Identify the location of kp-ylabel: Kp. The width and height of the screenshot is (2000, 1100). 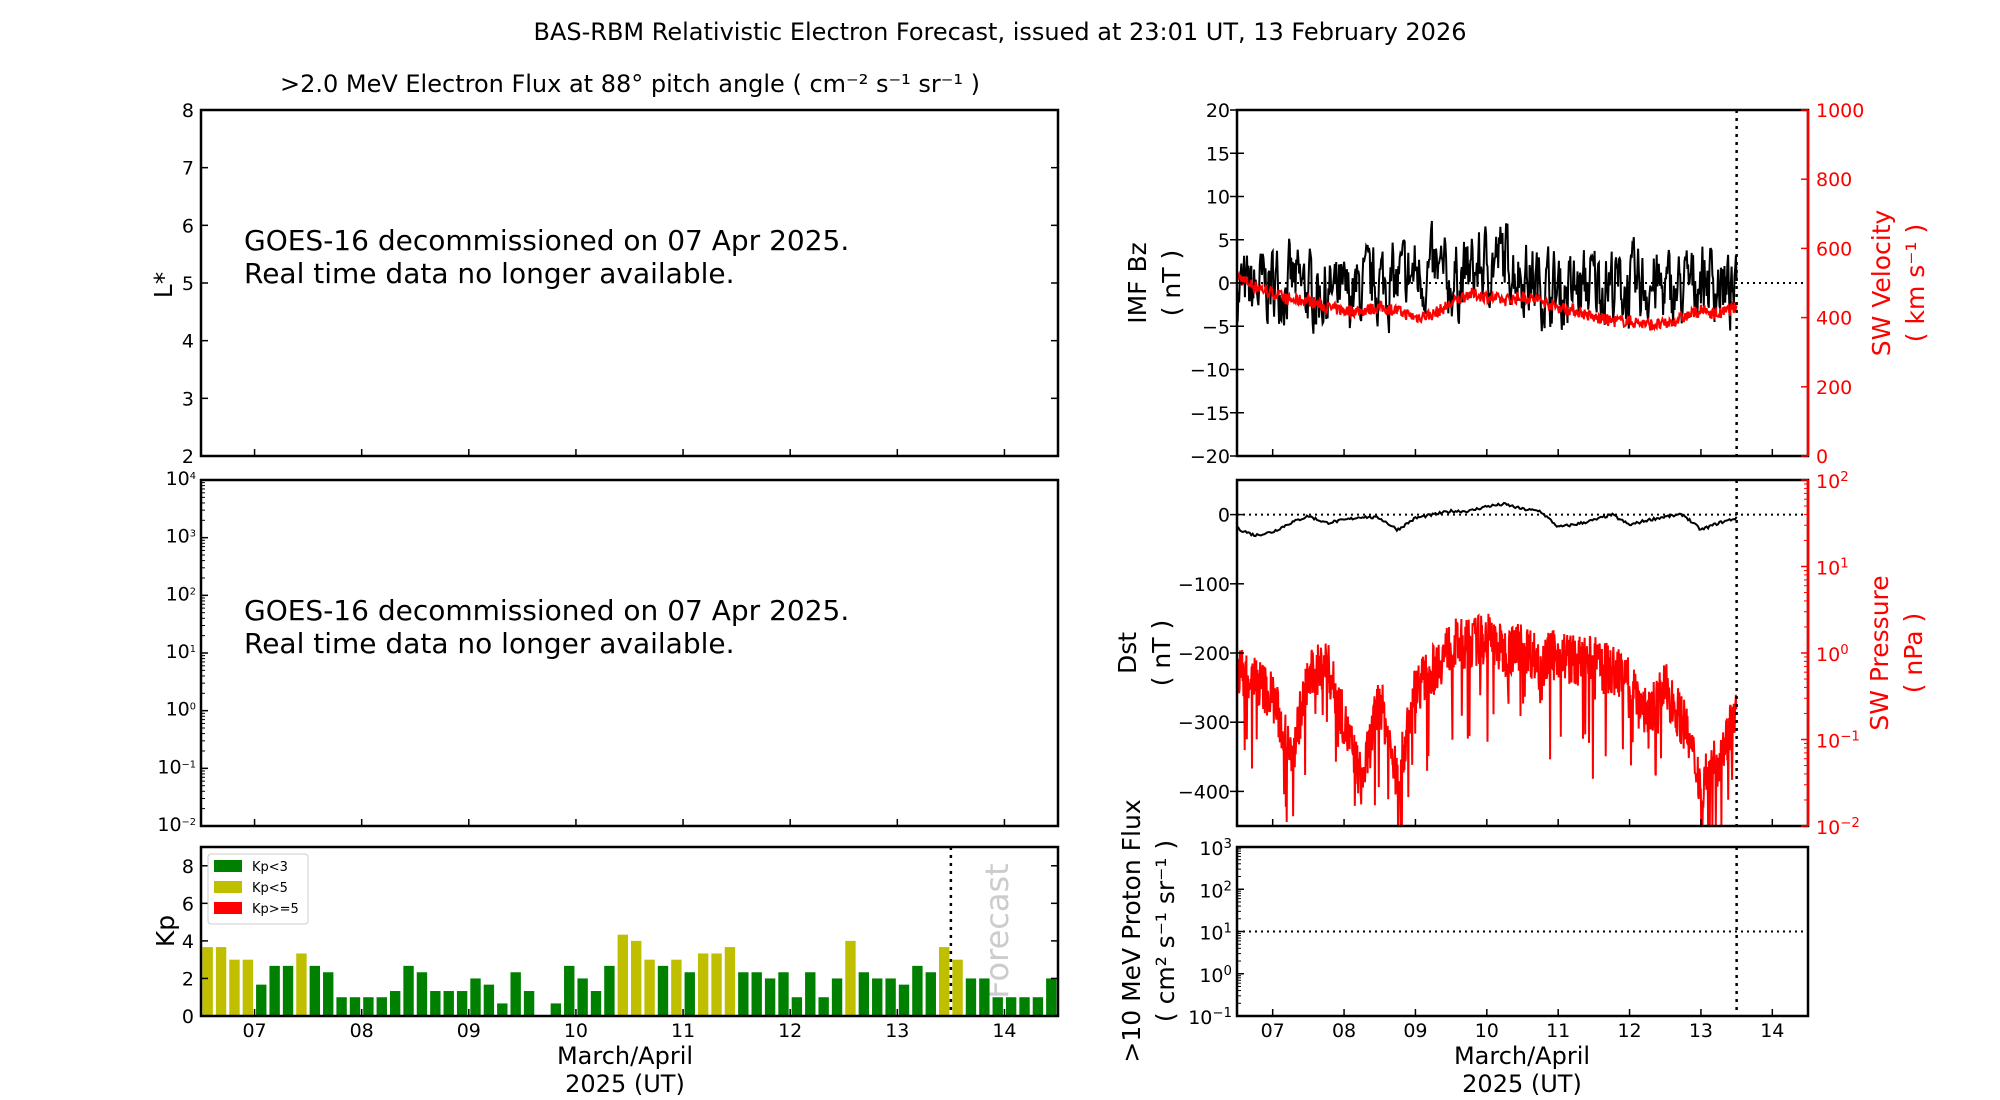
(165, 931).